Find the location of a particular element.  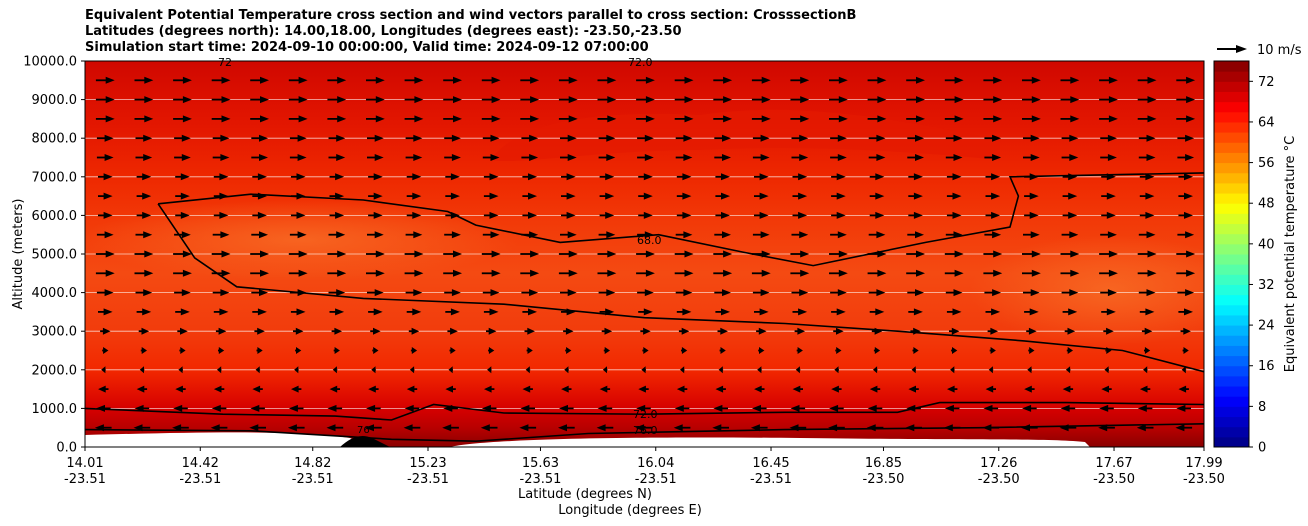

x-tick-label-lat: 14.42 is located at coordinates (200, 463).